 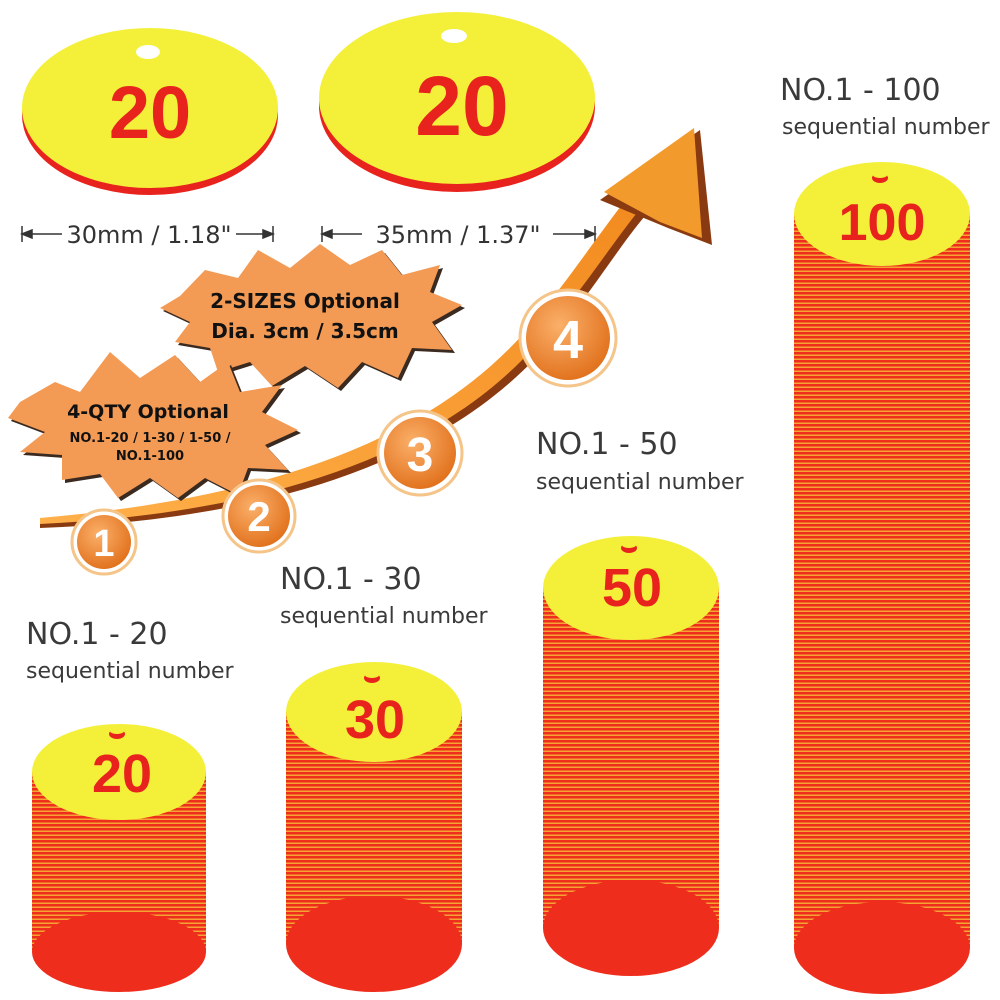 What do you see at coordinates (860, 90) in the screenshot?
I see `stack-label-title: NO.1 - 100` at bounding box center [860, 90].